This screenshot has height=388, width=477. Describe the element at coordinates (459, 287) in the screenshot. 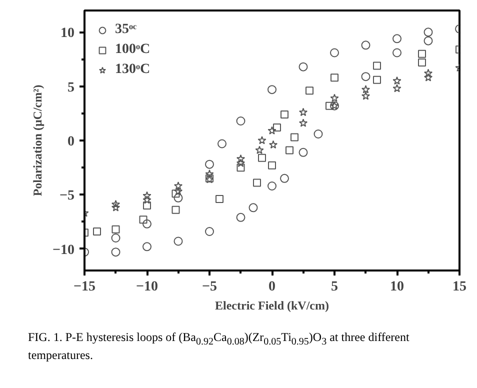

I see `x-tick-label: 15` at that location.